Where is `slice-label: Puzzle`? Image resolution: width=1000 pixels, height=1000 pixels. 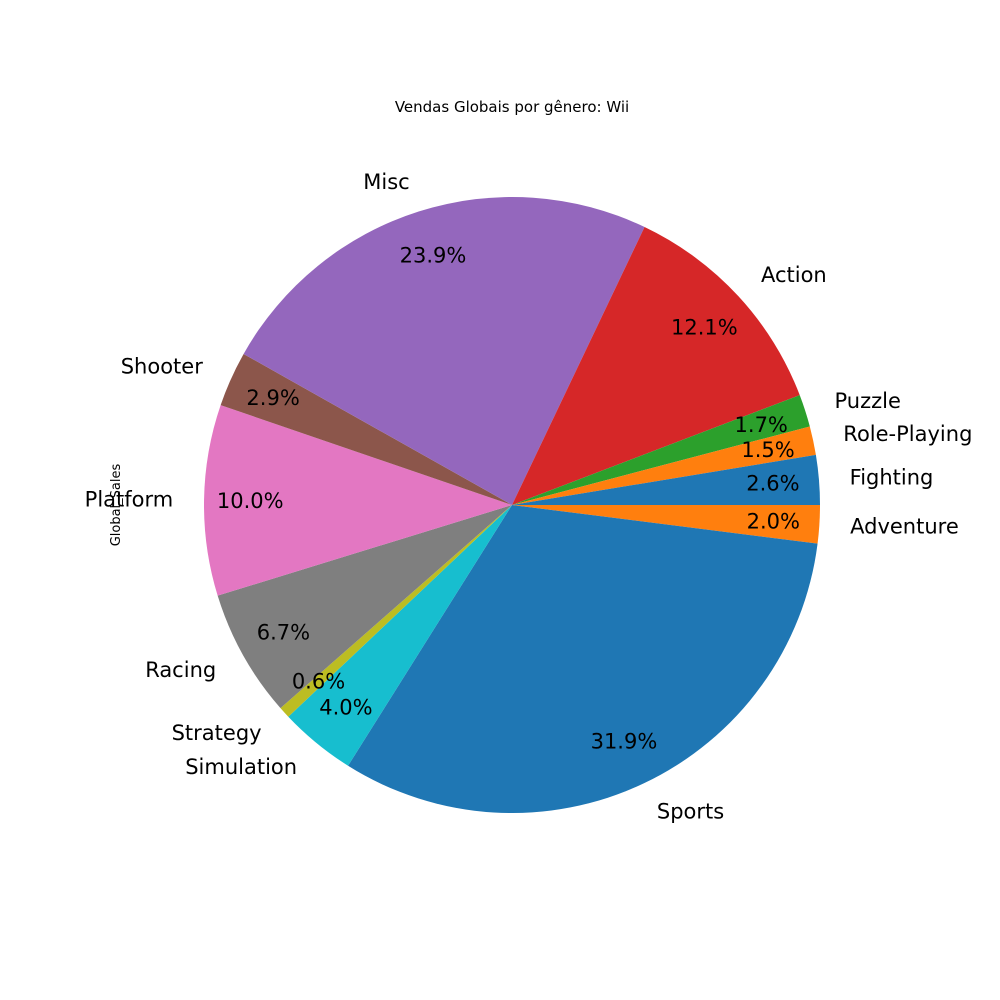 slice-label: Puzzle is located at coordinates (868, 401).